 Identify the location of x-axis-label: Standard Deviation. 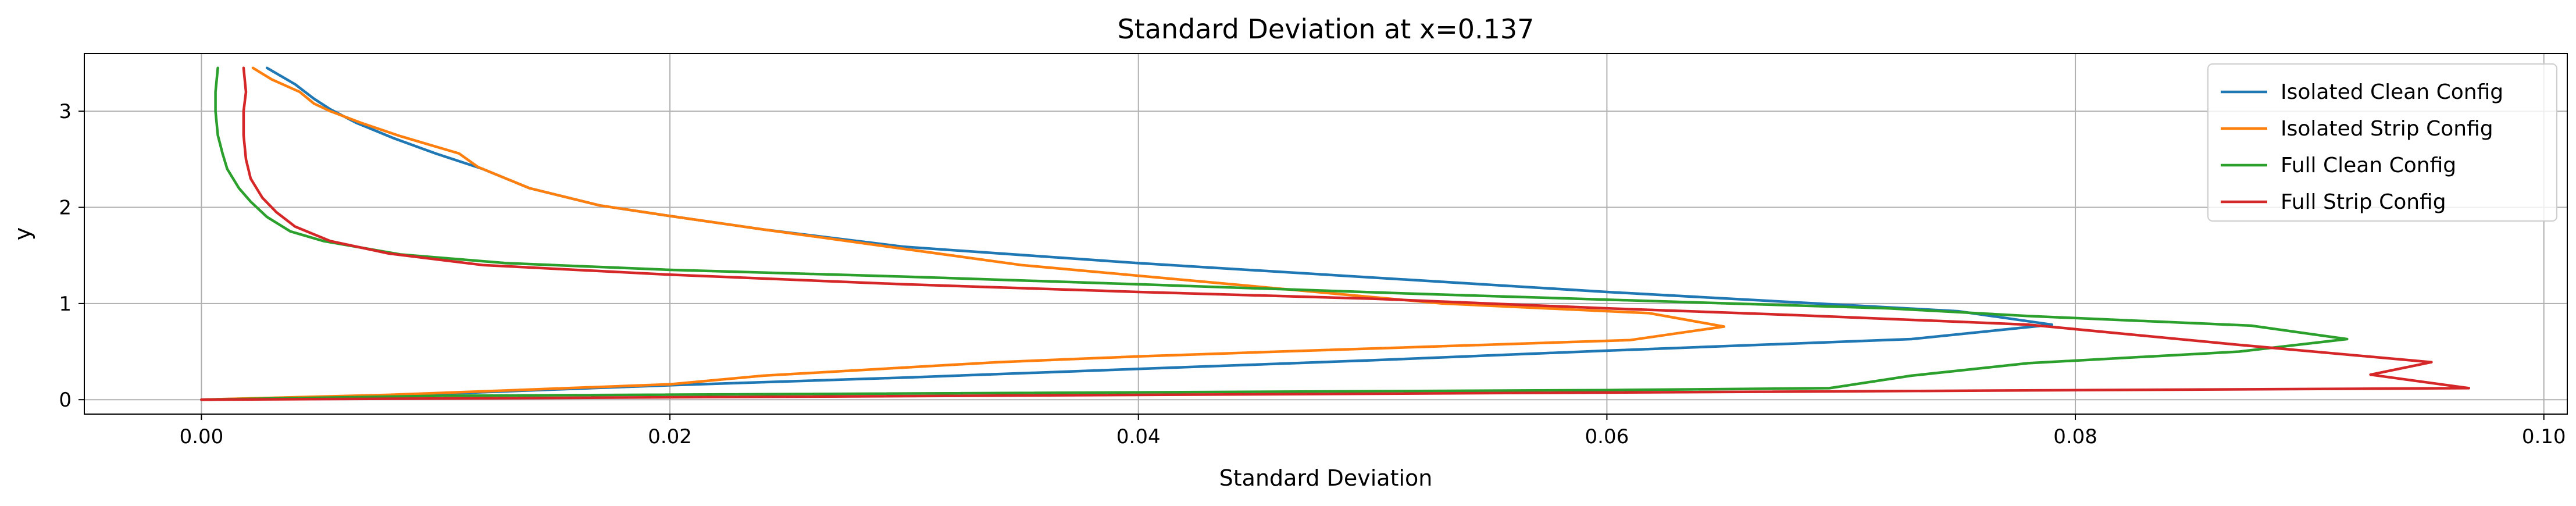
(1326, 478).